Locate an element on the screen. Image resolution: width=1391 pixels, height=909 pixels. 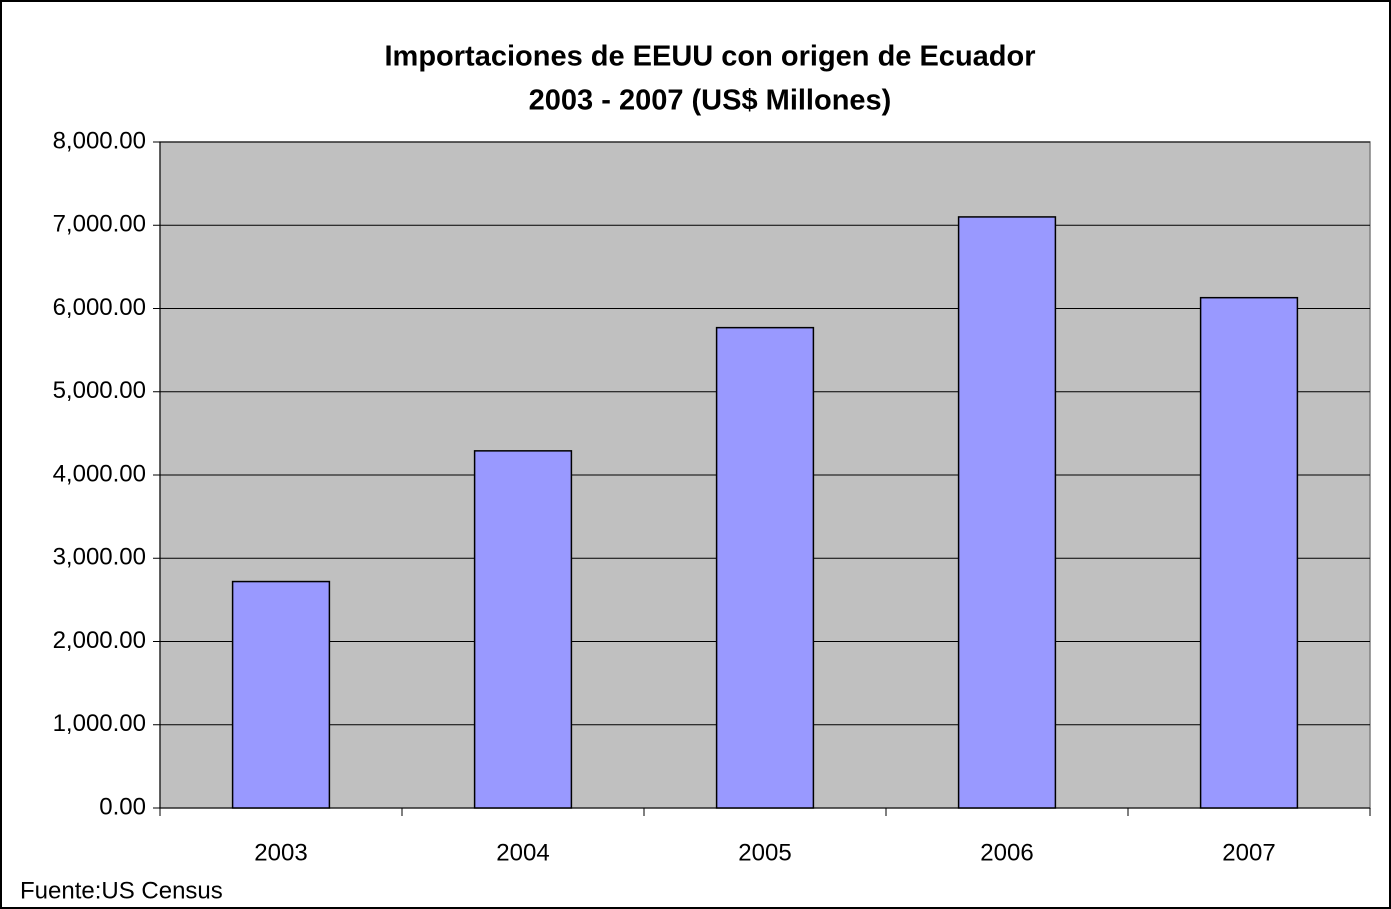
source-note: Fuente:US Census is located at coordinates (121, 890).